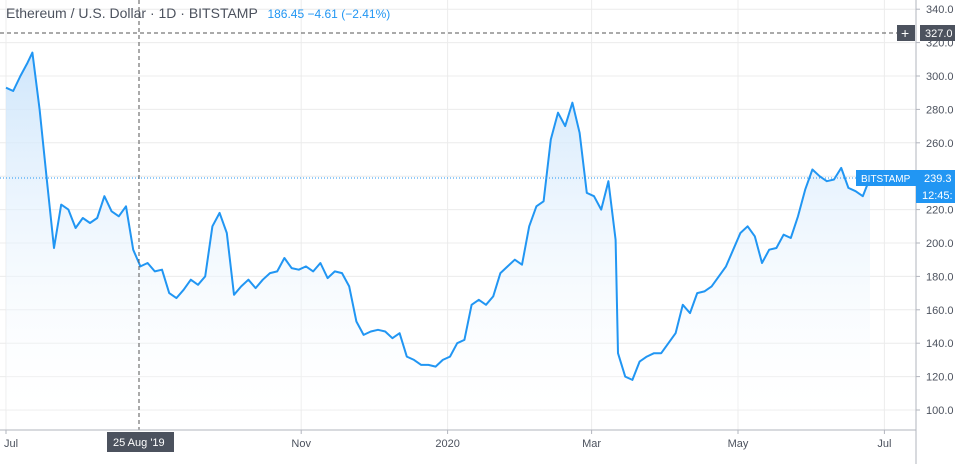 This screenshot has height=464, width=955. Describe the element at coordinates (940, 10) in the screenshot. I see `y-tick-label: 340.0` at that location.